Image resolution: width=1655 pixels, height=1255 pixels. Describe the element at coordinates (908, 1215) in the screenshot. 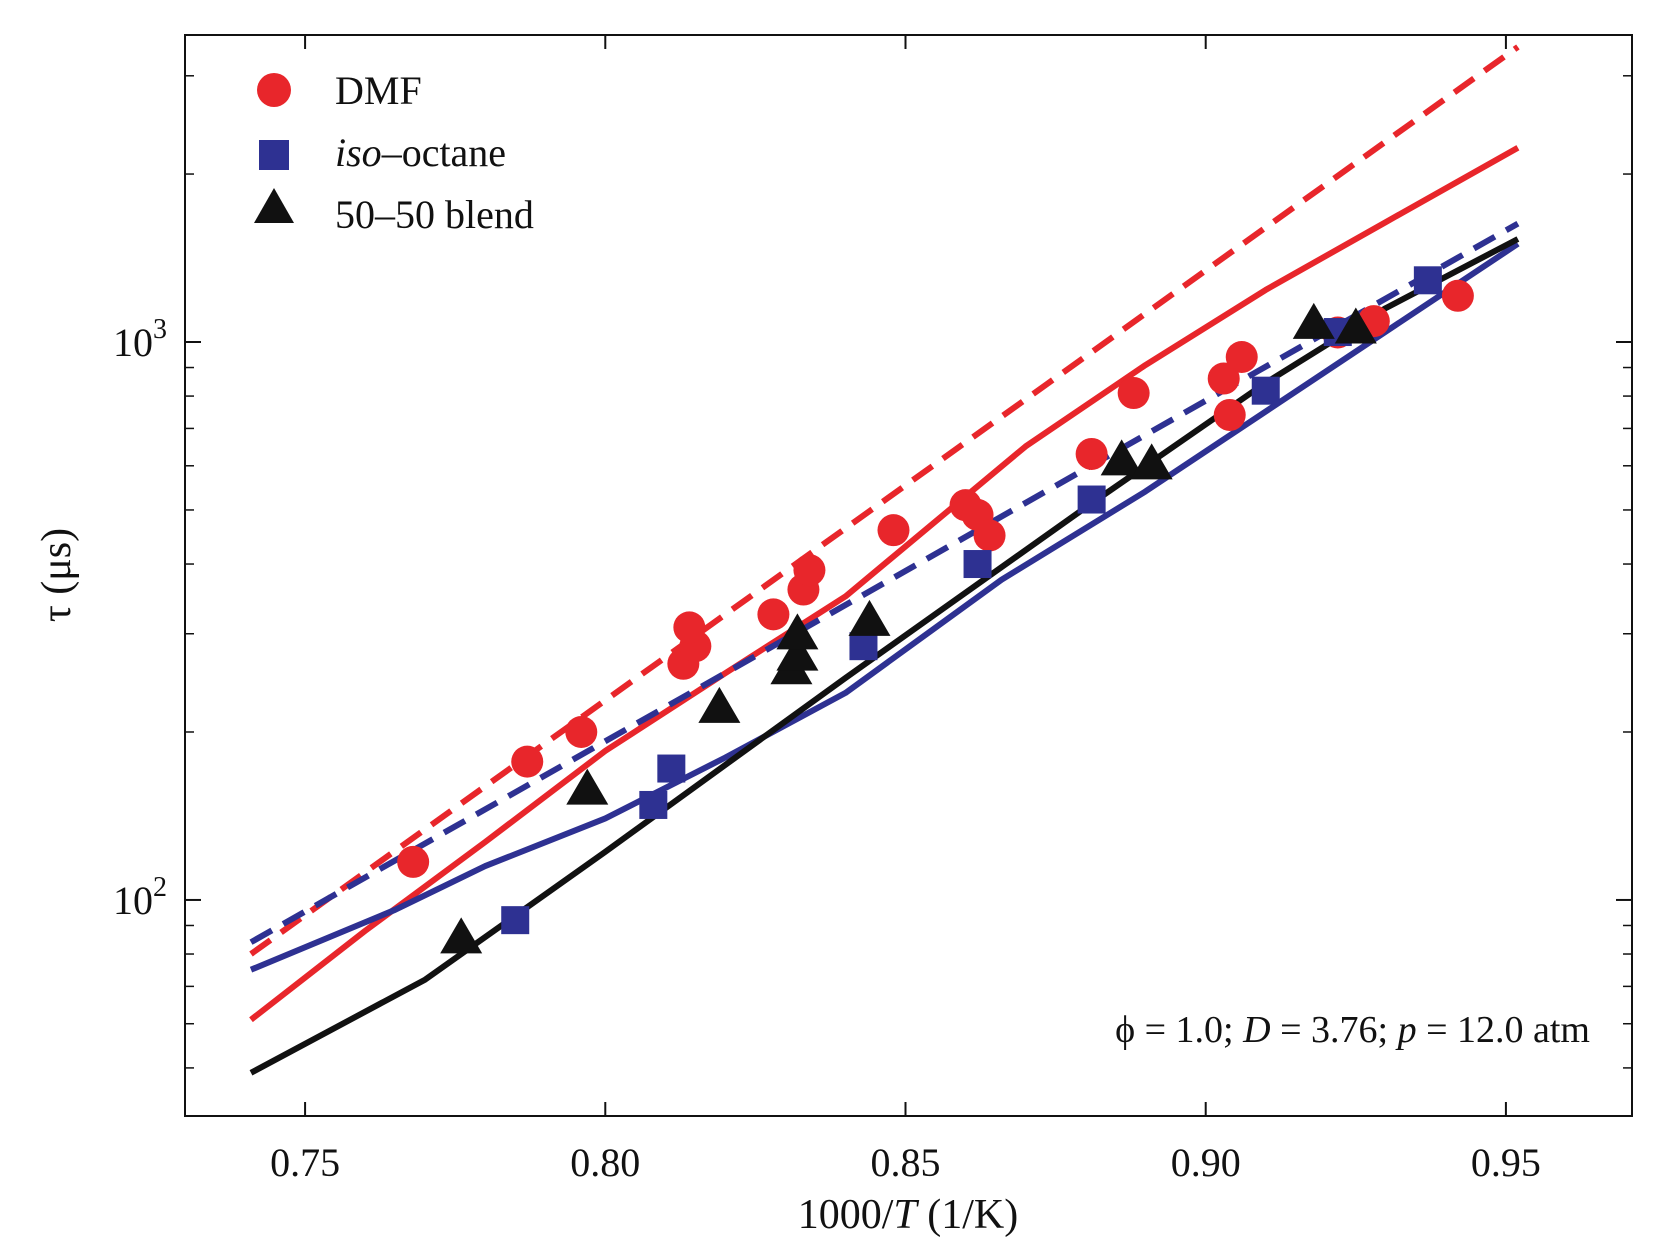

I see `x-axis-title: 1000/T (1/K)` at that location.